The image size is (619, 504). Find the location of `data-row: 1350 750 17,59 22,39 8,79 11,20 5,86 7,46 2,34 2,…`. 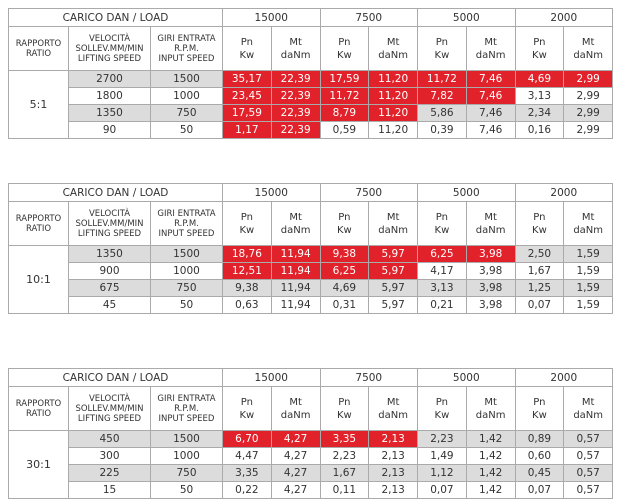

data-row: 1350 750 17,59 22,39 8,79 11,20 5,86 7,46 2,34 2,… is located at coordinates (311, 113).